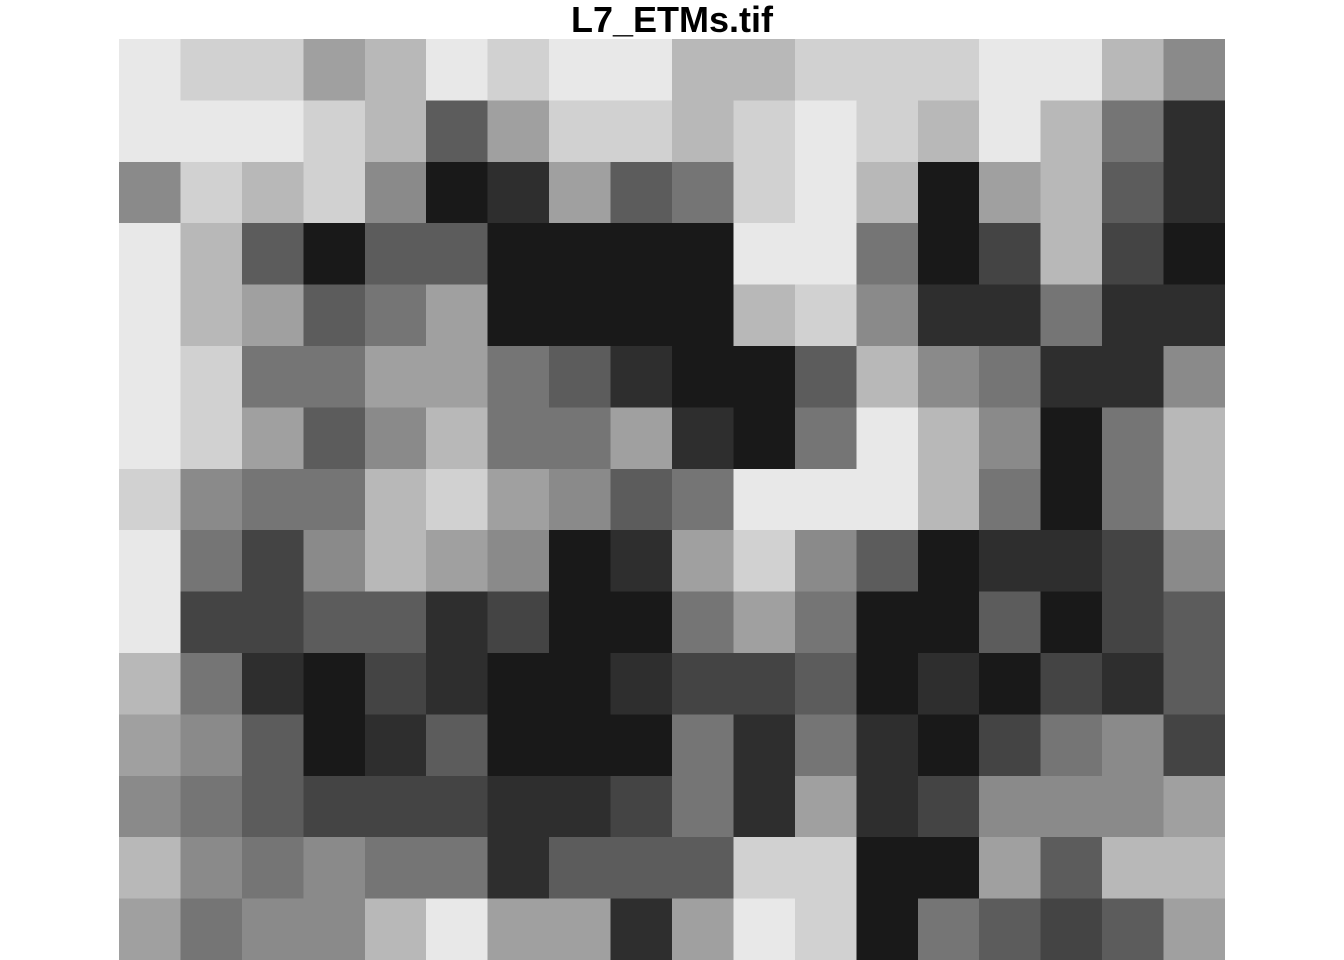 The height and width of the screenshot is (960, 1344). What do you see at coordinates (1133, 70) in the screenshot?
I see `raster-cell-r0-c16` at bounding box center [1133, 70].